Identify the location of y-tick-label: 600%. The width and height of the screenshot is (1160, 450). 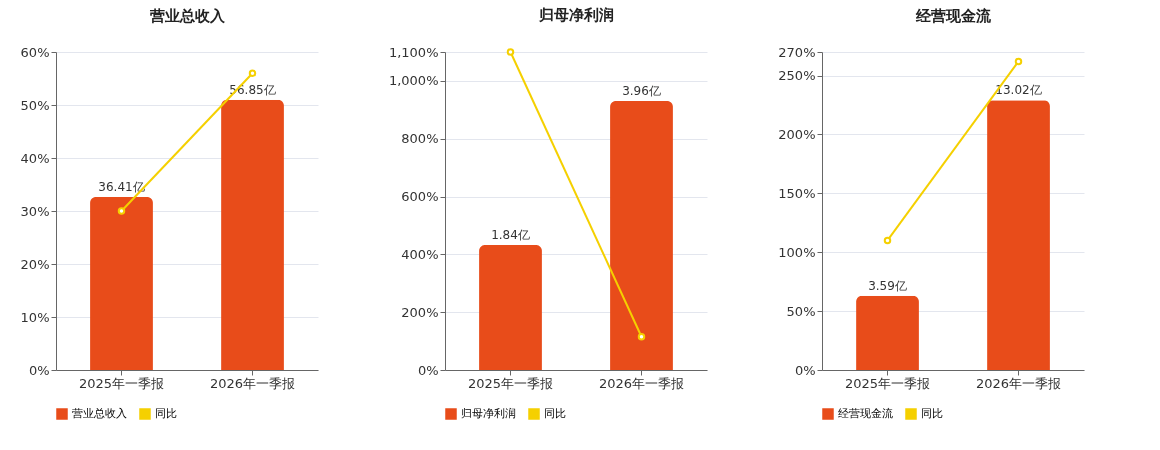
(420, 197).